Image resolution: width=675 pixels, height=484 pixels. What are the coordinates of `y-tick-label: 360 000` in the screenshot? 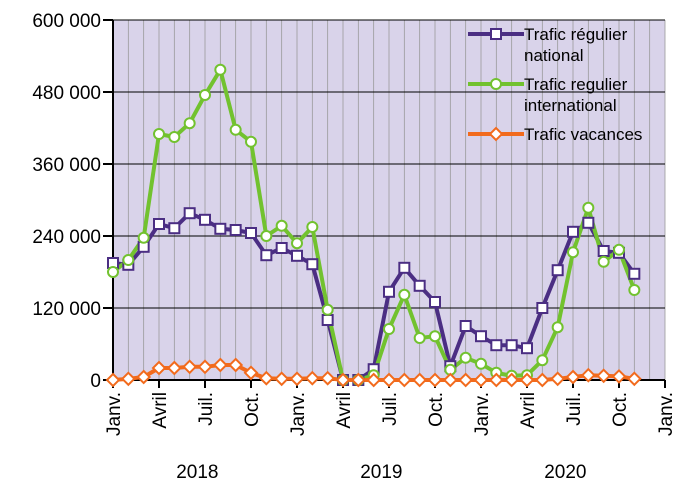 It's located at (66, 165).